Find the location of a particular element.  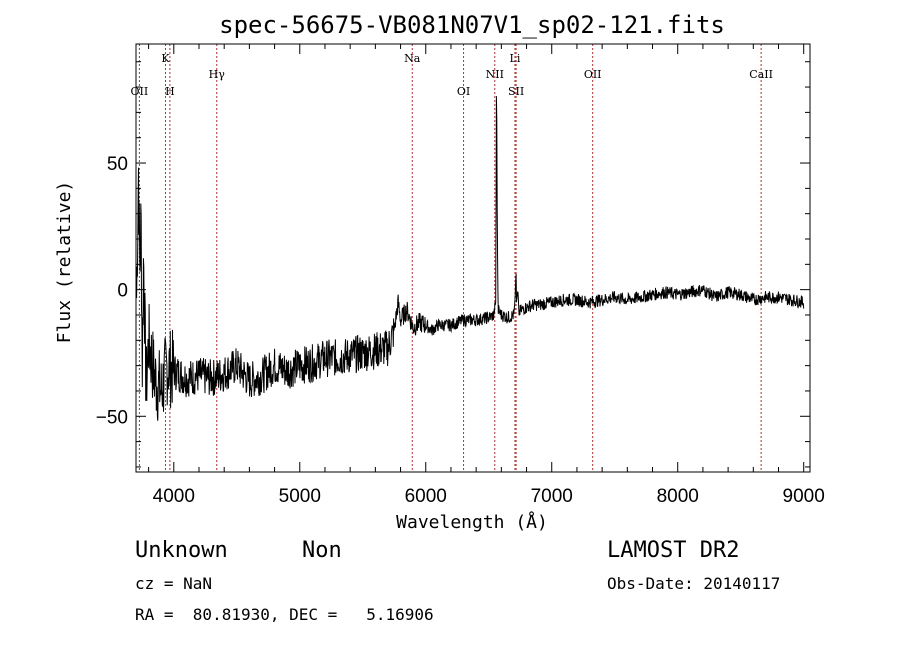

spectral-line-label: NII is located at coordinates (495, 74).